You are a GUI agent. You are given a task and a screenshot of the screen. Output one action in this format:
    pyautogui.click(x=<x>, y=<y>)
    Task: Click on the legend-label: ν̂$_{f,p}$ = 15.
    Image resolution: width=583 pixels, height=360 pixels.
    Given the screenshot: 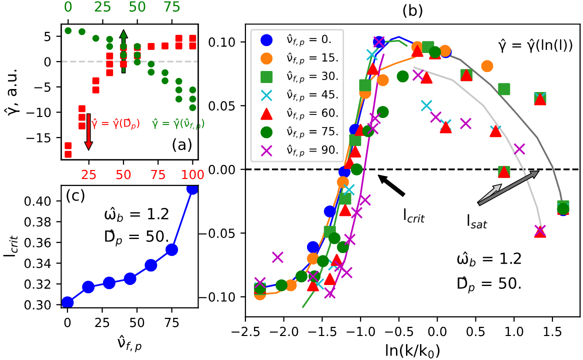 What is the action you would take?
    pyautogui.click(x=312, y=58)
    